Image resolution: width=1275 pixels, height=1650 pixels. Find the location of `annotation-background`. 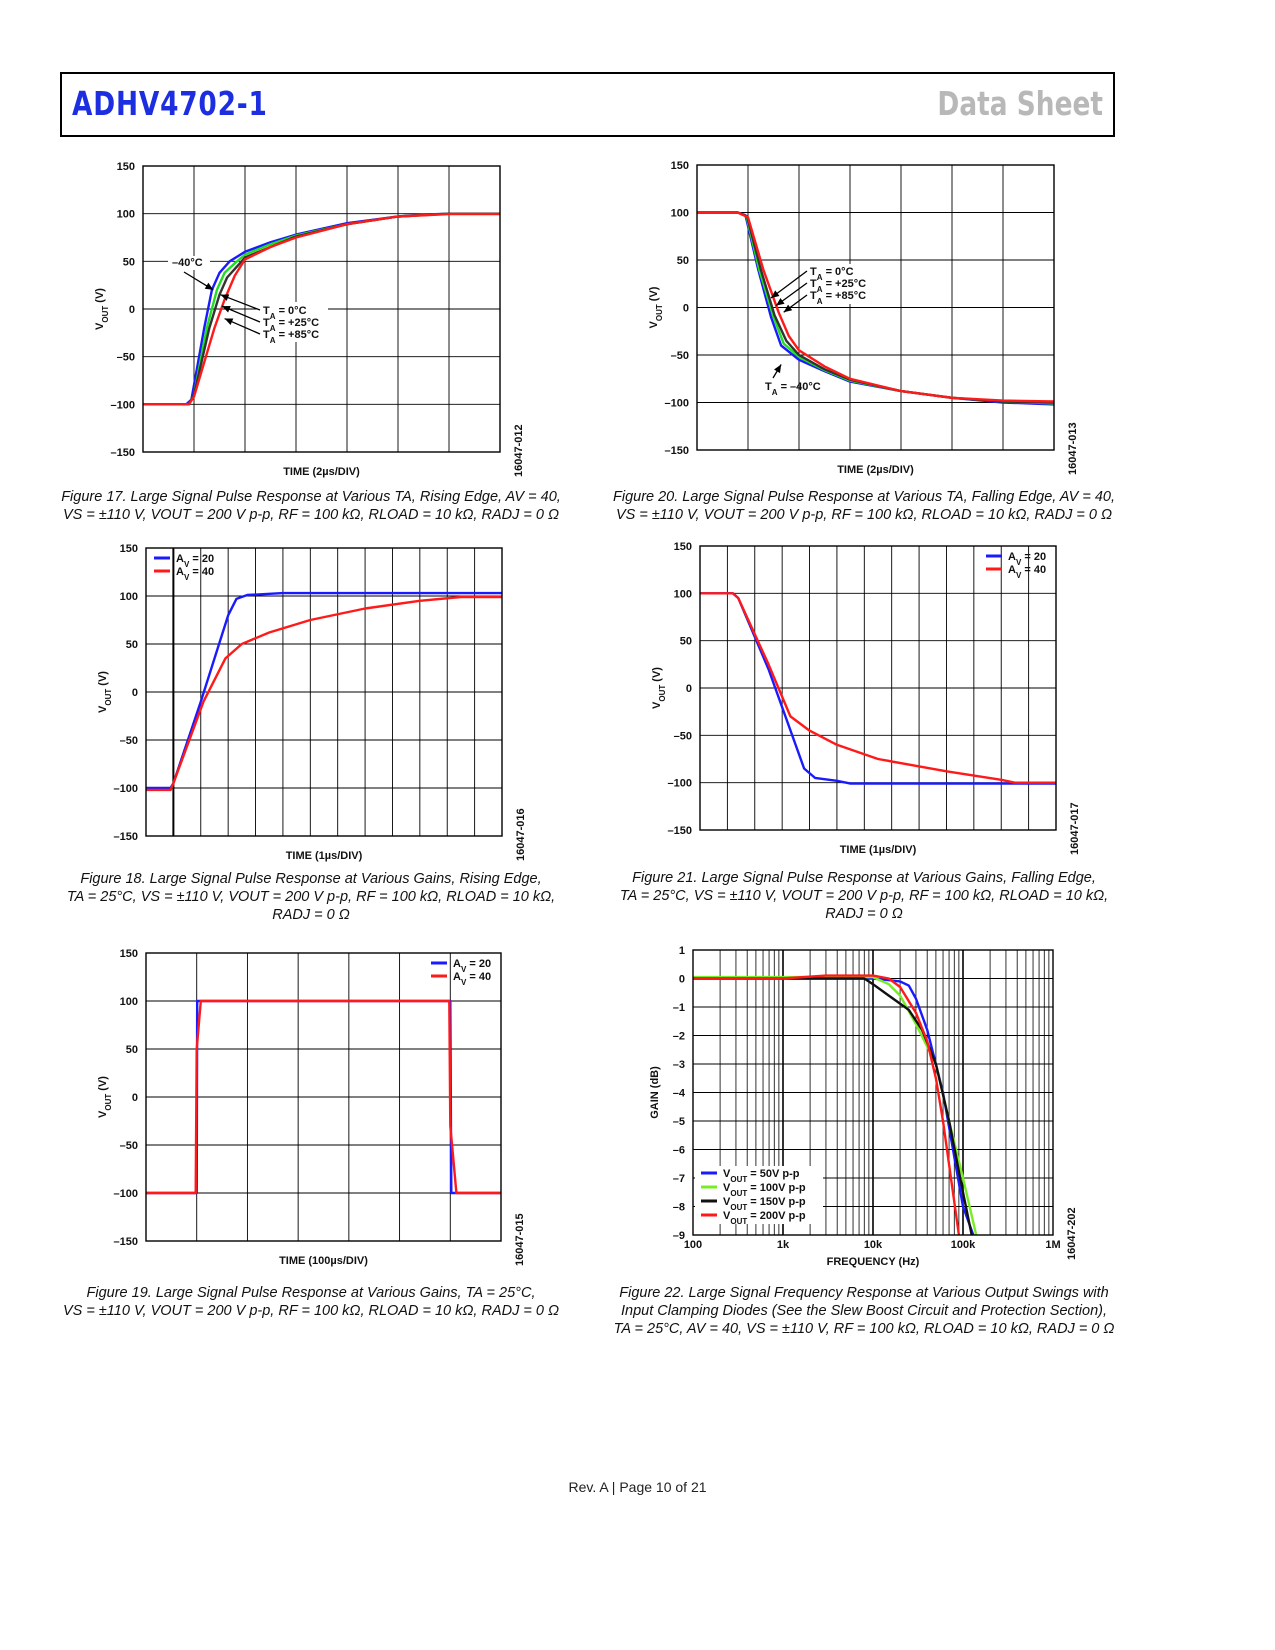

annotation-background is located at coordinates (293, 322).